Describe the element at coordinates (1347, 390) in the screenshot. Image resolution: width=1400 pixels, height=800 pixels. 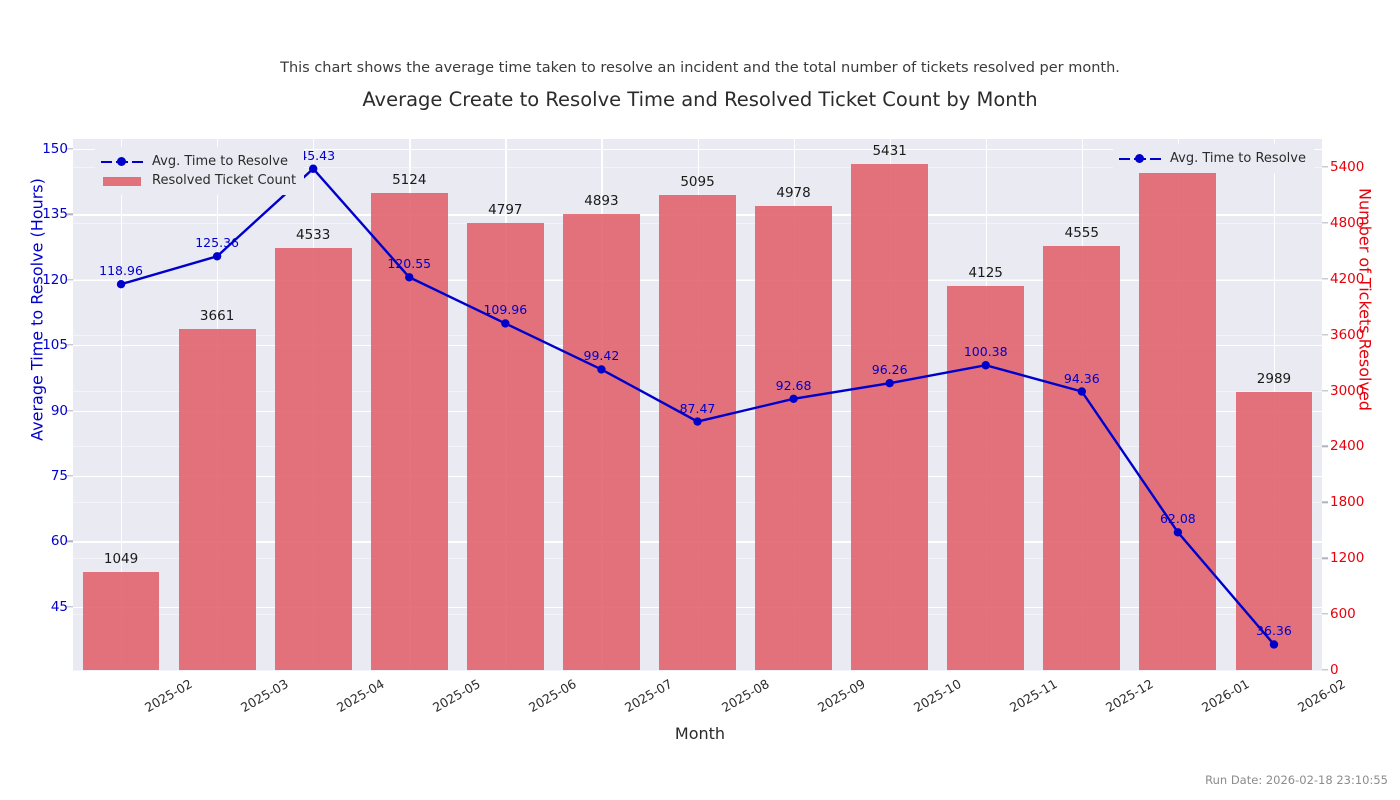
I see `right-axis-tick-label: 3000` at that location.